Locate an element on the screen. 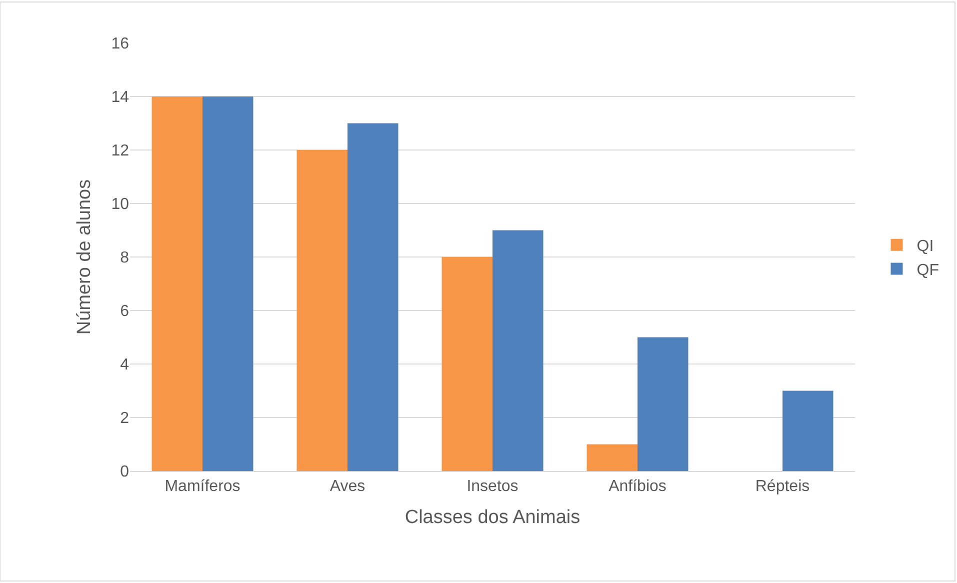  y-tick-label: 0 is located at coordinates (125, 472).